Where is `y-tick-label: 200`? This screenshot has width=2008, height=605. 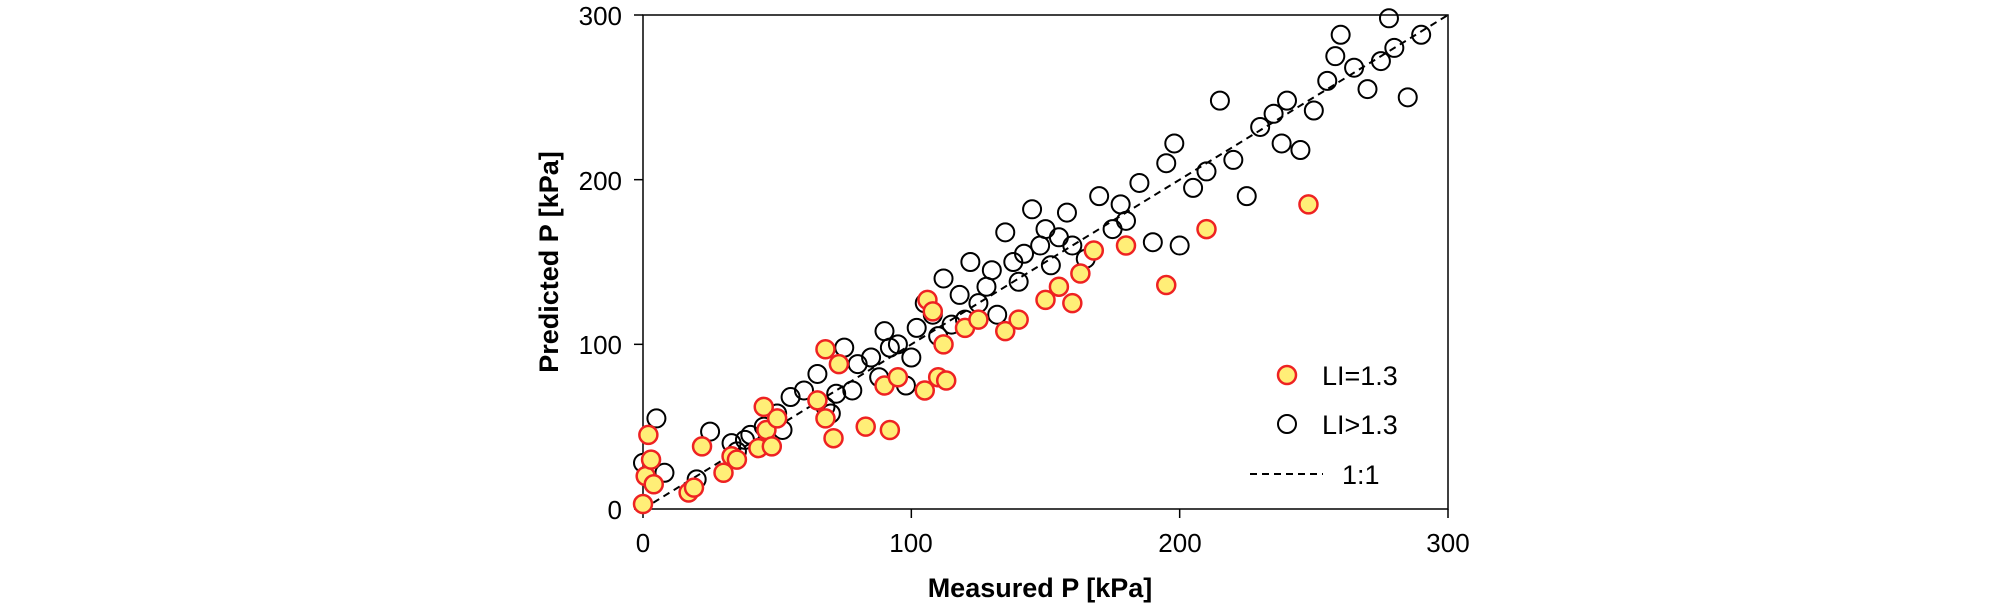 y-tick-label: 200 is located at coordinates (600, 181).